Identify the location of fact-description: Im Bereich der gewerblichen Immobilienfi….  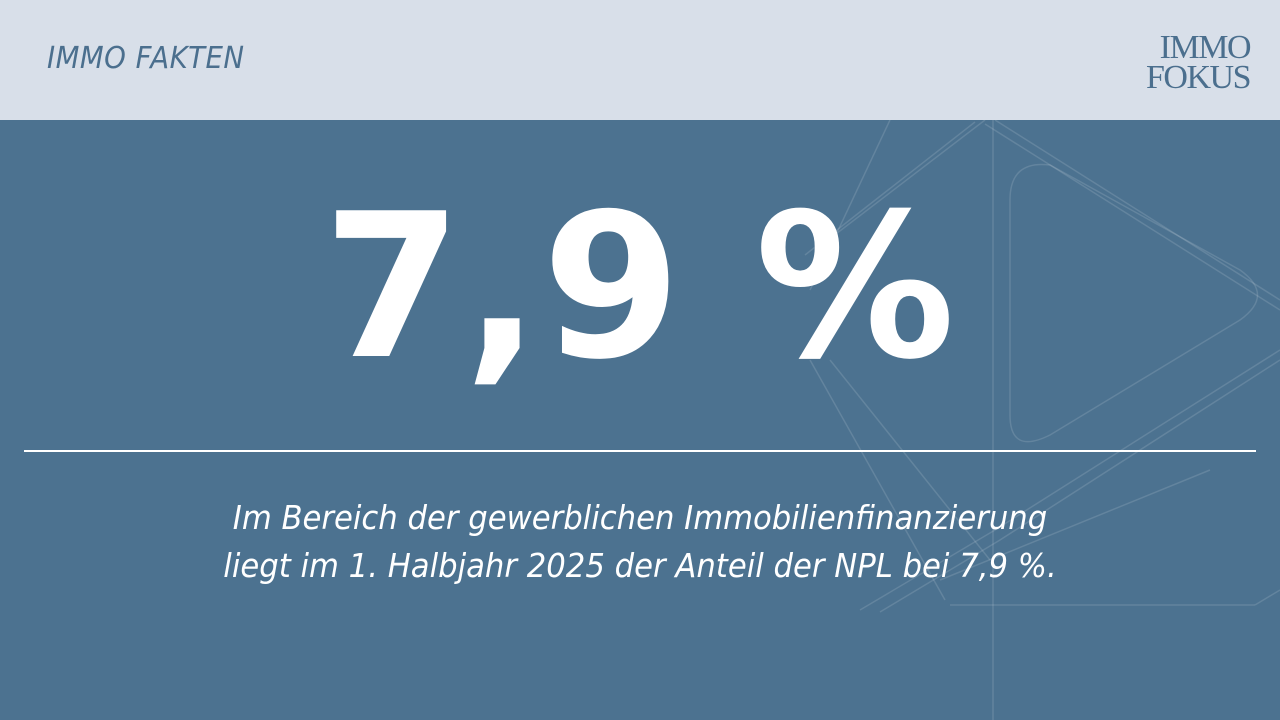
(640, 542).